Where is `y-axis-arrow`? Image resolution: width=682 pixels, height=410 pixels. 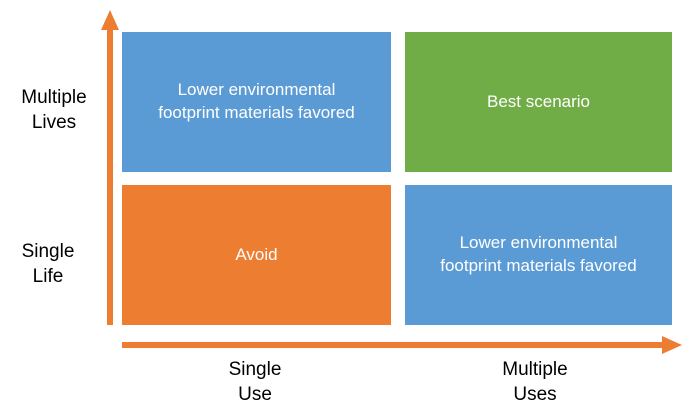 y-axis-arrow is located at coordinates (110, 167).